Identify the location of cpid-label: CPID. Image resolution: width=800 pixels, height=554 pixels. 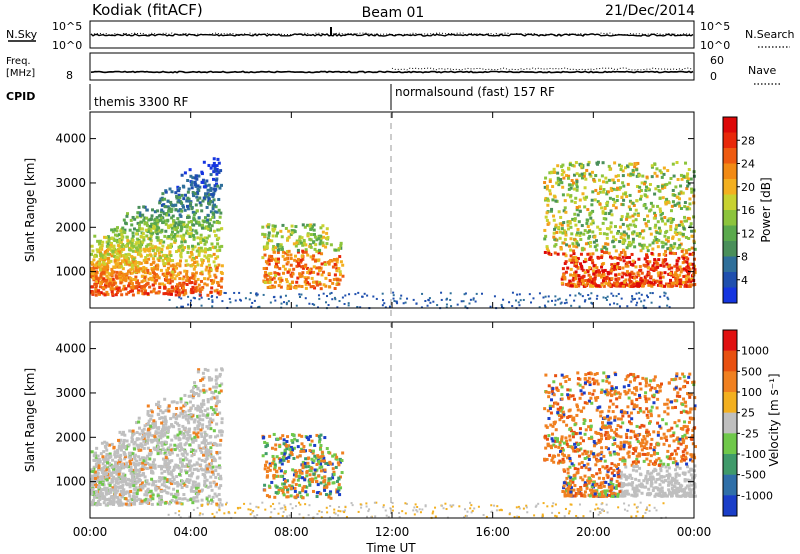
(20, 96).